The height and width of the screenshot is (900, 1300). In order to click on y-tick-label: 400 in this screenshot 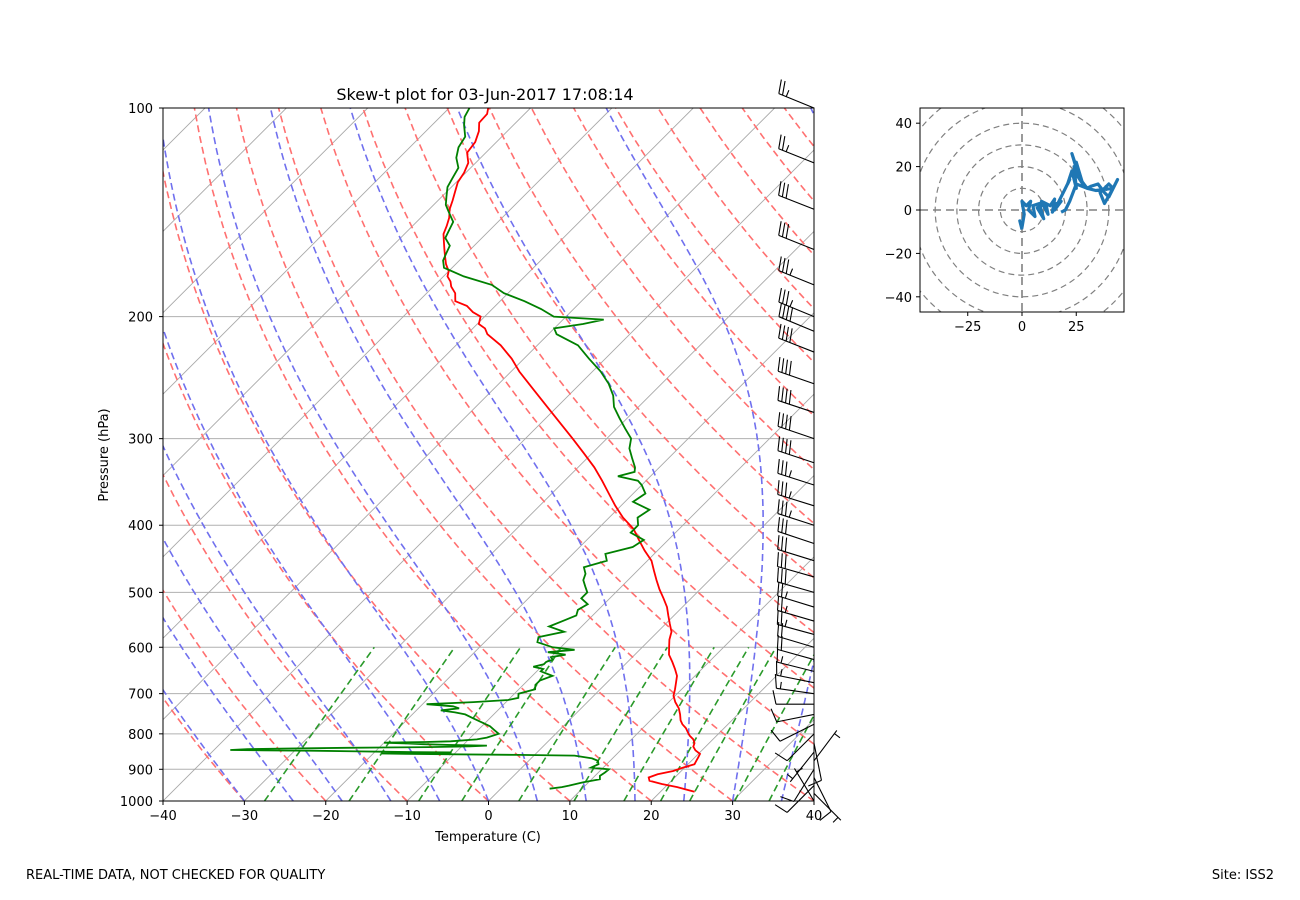, I will do `click(140, 526)`.